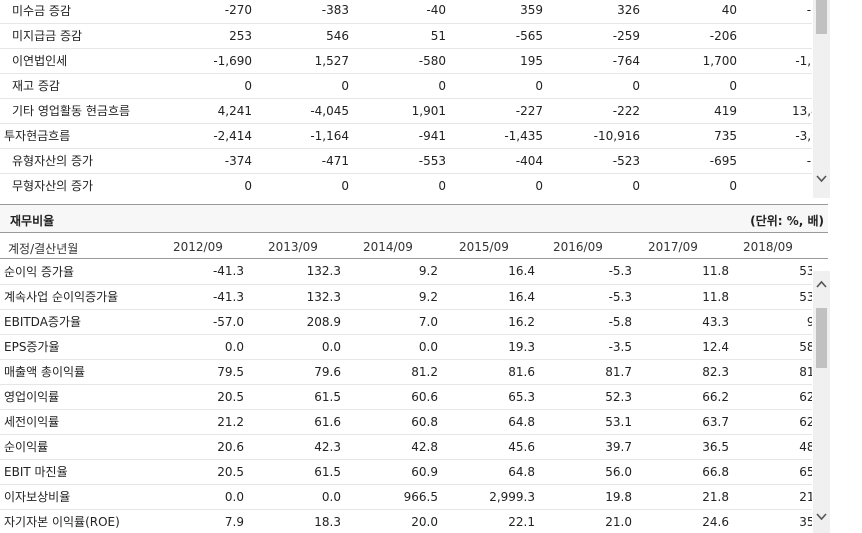 The width and height of the screenshot is (862, 533). What do you see at coordinates (240, 35) in the screenshot?
I see `row-value: 253` at bounding box center [240, 35].